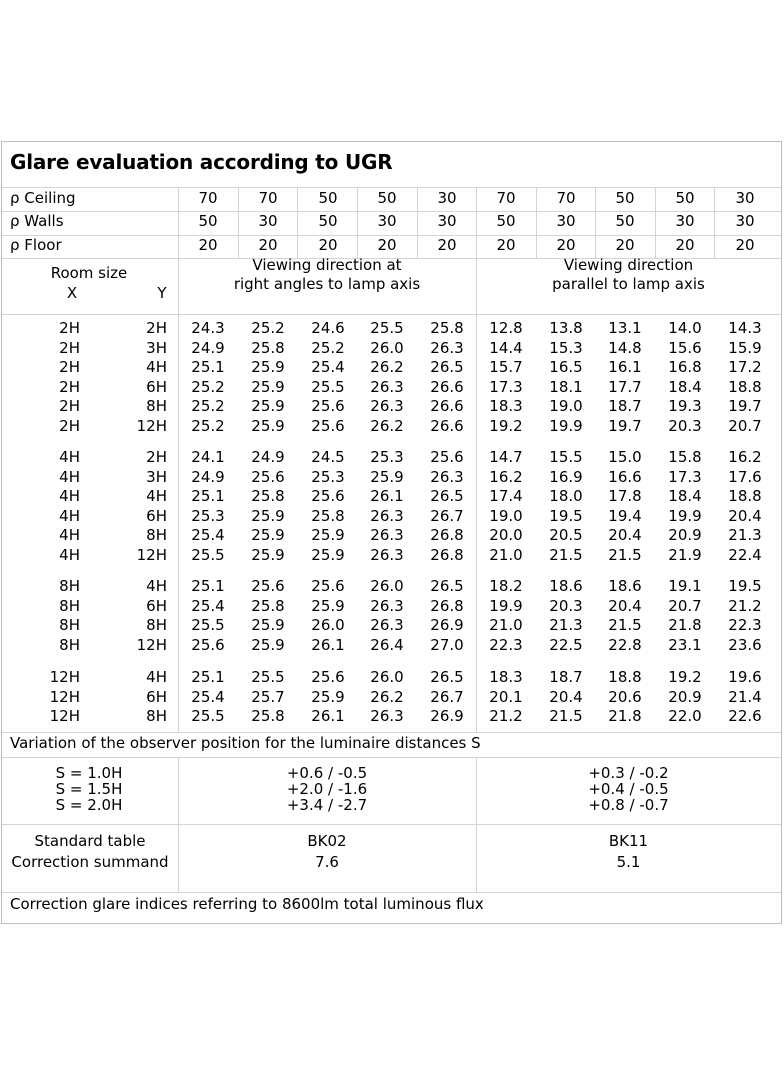 The width and height of the screenshot is (784, 1066). What do you see at coordinates (745, 426) in the screenshot?
I see `ugr-value: 20.7` at bounding box center [745, 426].